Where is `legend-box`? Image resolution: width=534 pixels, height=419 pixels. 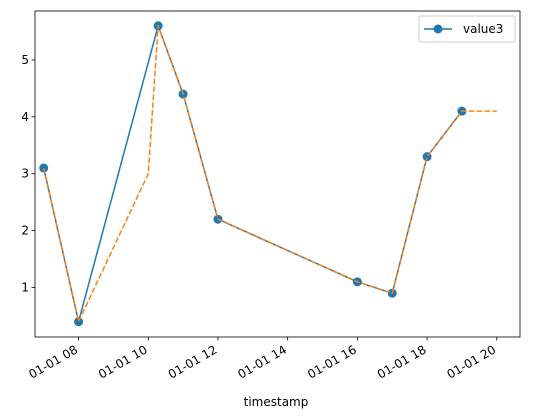
legend-box is located at coordinates (467, 29).